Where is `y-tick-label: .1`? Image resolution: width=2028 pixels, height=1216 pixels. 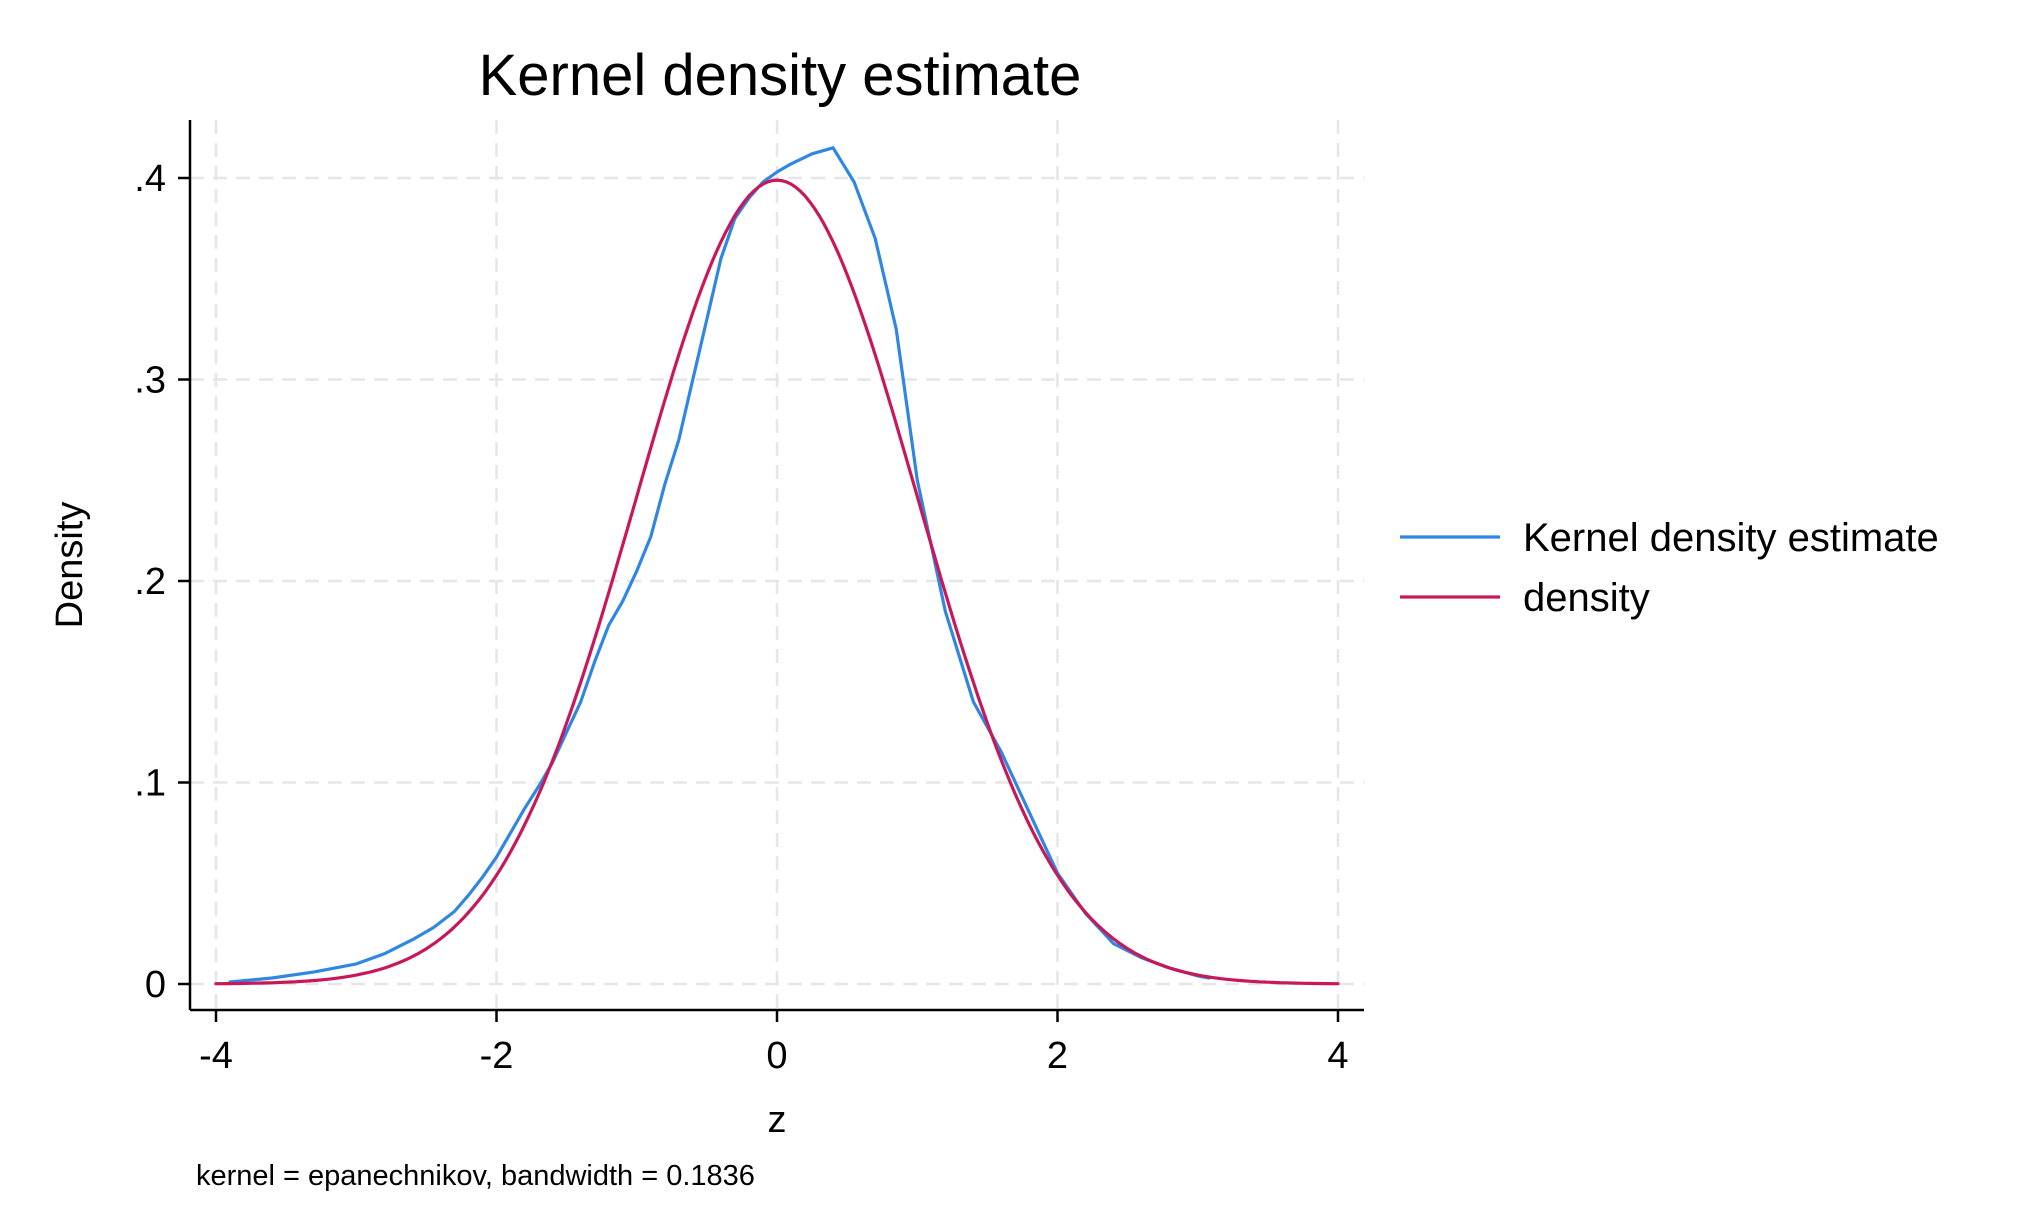
y-tick-label: .1 is located at coordinates (150, 784).